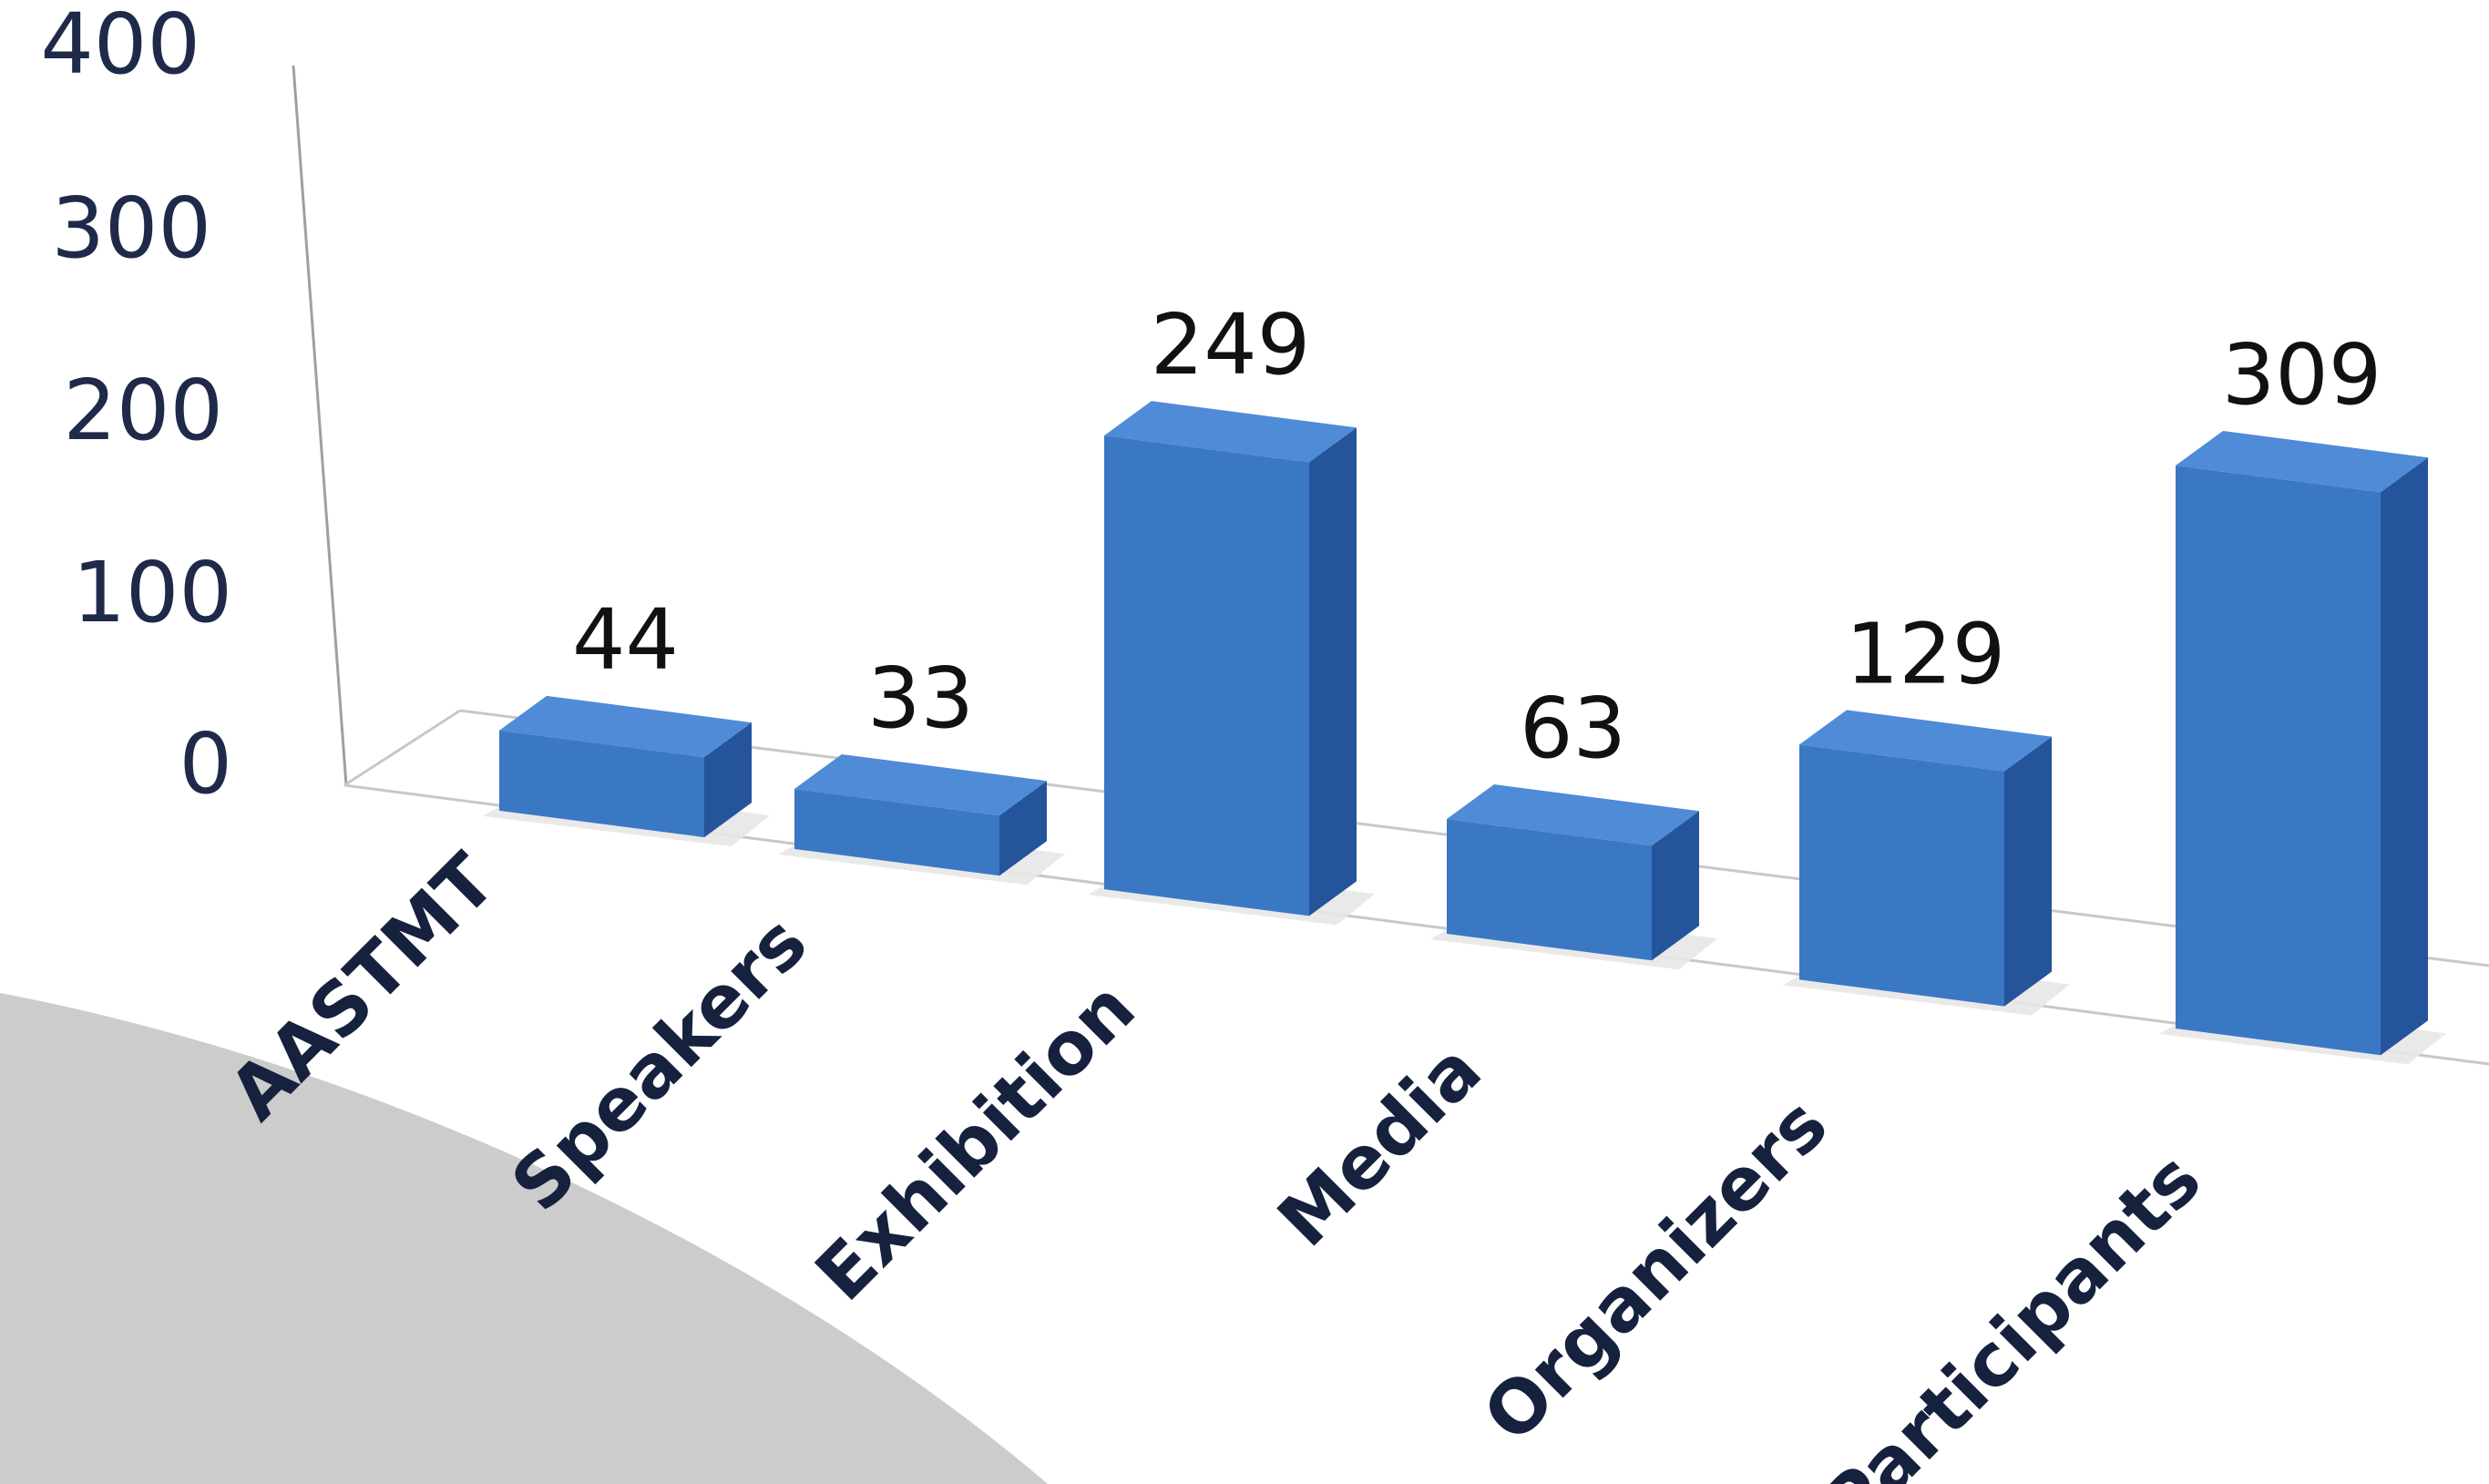  What do you see at coordinates (625, 640) in the screenshot?
I see `data-label: 44` at bounding box center [625, 640].